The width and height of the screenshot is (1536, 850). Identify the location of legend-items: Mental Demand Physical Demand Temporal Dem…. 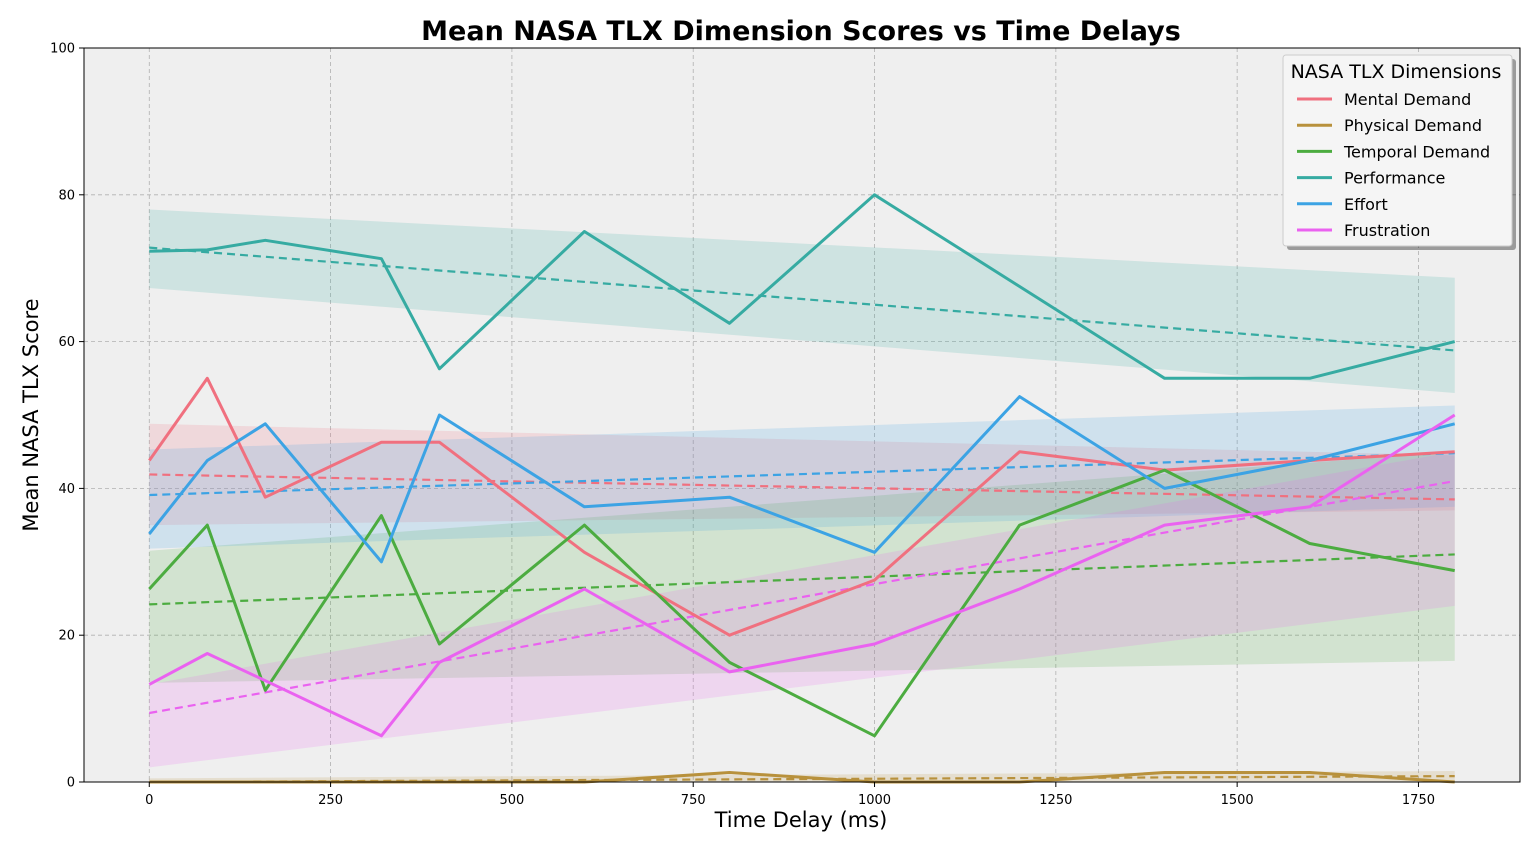
(1393, 165).